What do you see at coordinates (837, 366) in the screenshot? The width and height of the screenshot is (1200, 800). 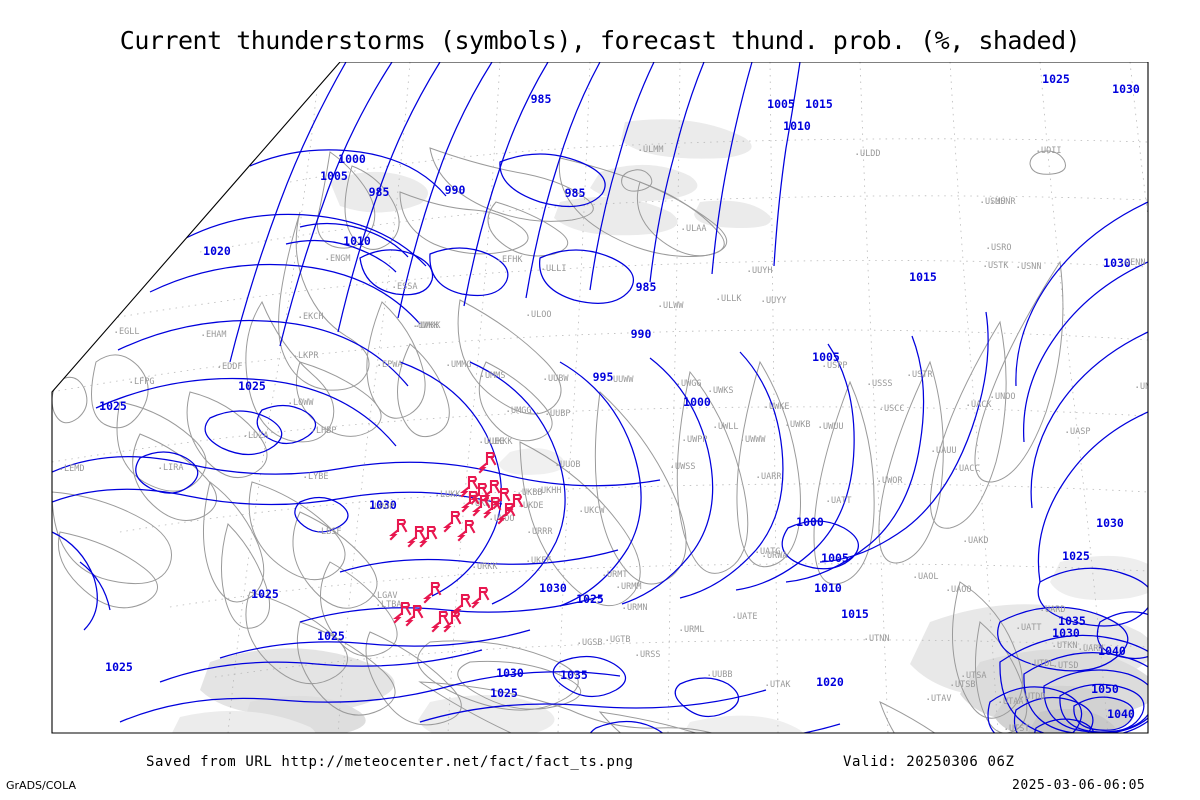 I see `station-label: USPP` at bounding box center [837, 366].